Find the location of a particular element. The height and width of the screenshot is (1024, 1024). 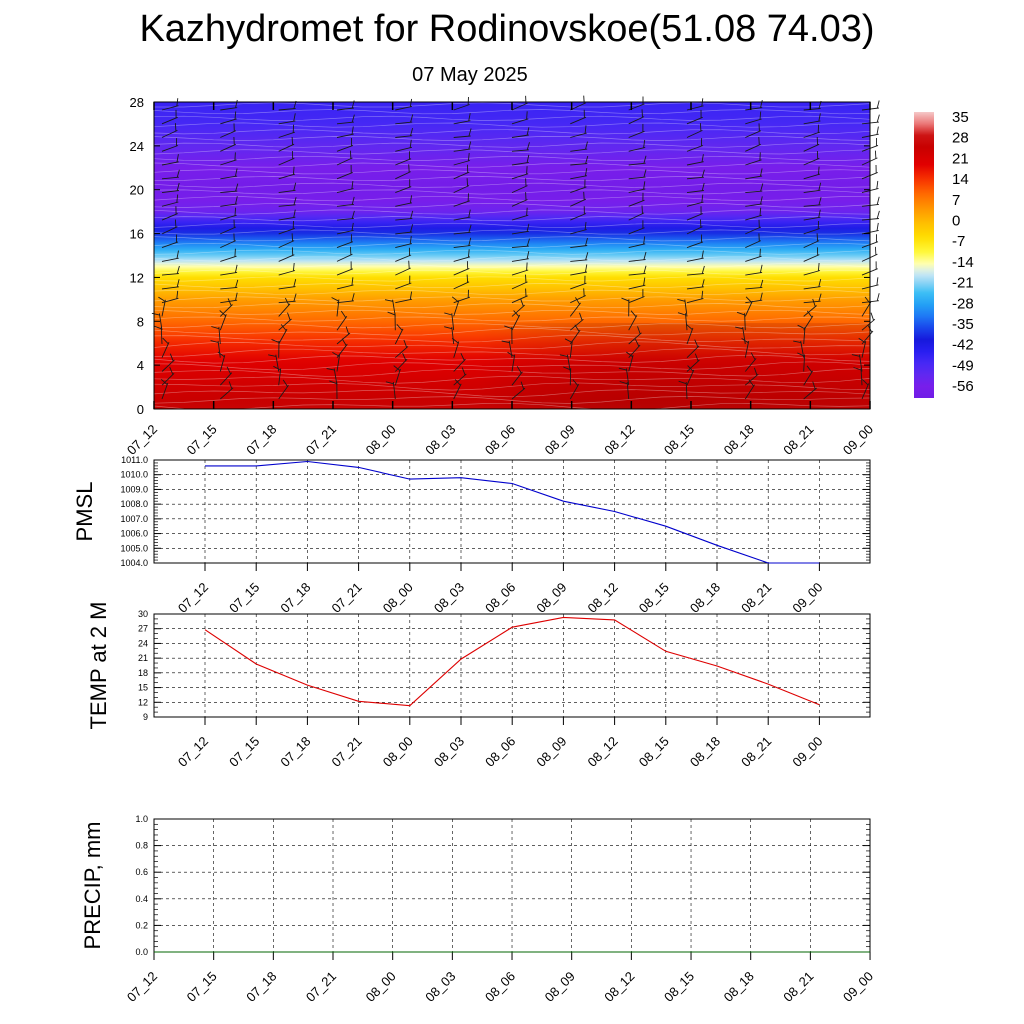

colorbar-label: -49 is located at coordinates (963, 365).